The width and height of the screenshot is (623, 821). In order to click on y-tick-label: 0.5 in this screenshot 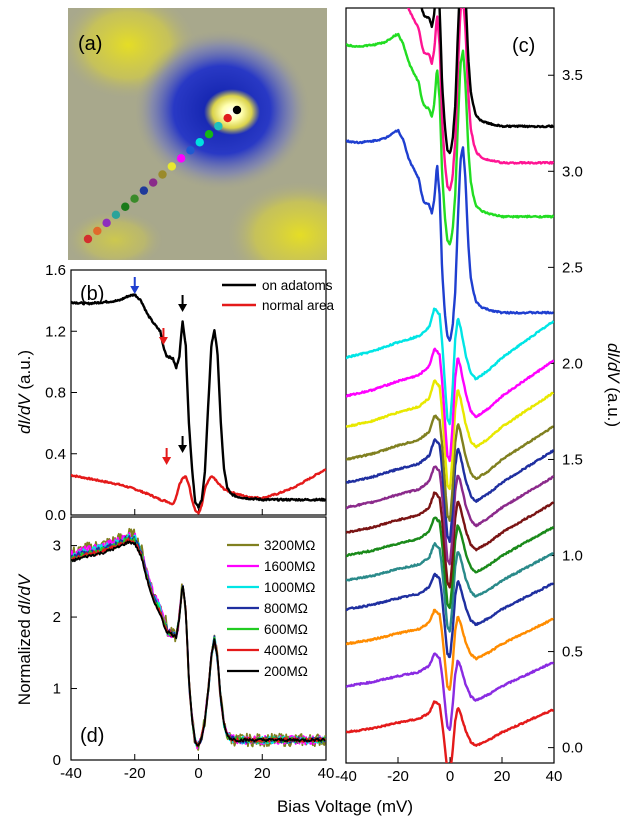, I will do `click(572, 652)`.